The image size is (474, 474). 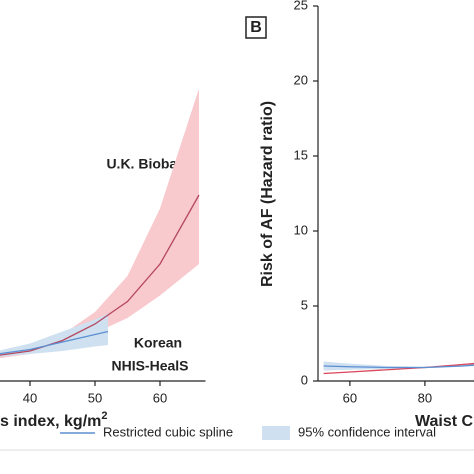 I want to click on annotation: U.K. Biobank, so click(x=149, y=164).